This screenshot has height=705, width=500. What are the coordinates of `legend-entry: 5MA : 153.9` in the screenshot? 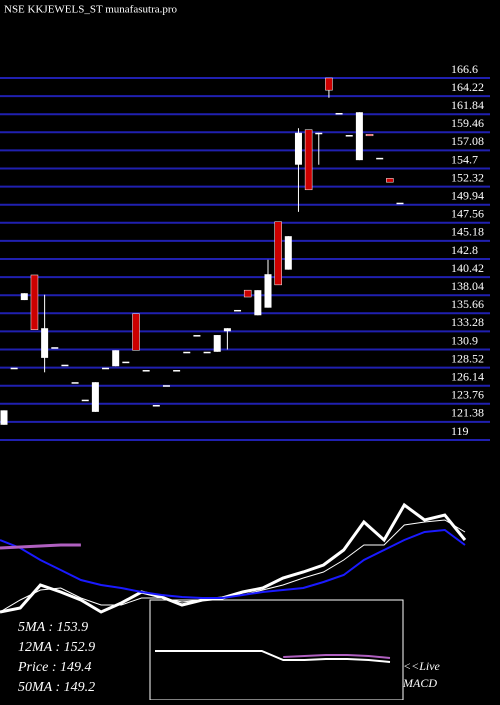 It's located at (53, 627).